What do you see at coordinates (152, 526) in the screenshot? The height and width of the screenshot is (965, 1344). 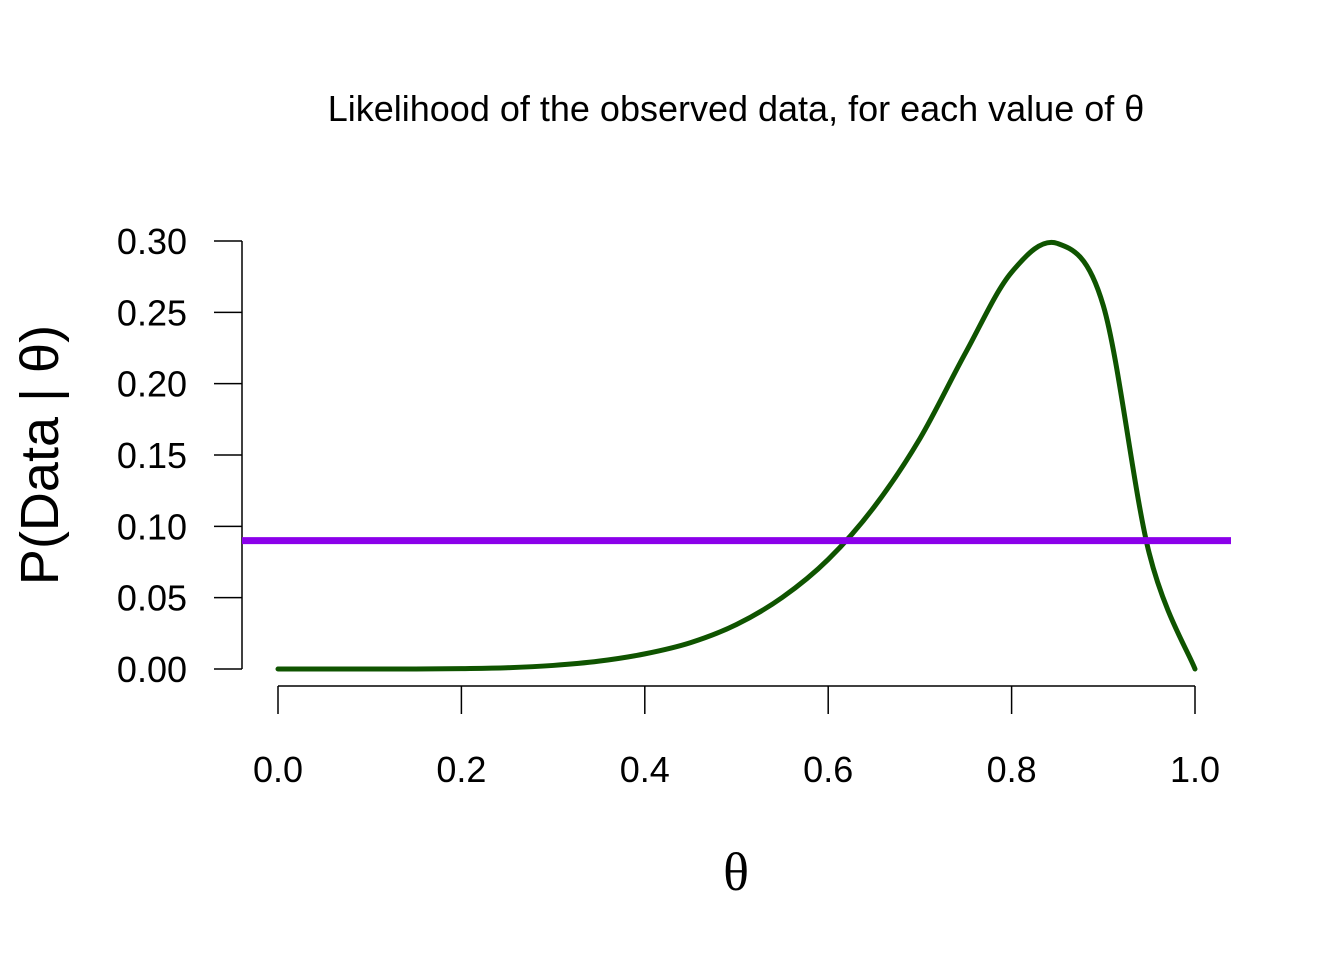 I see `y-tick-label: 0.10` at bounding box center [152, 526].